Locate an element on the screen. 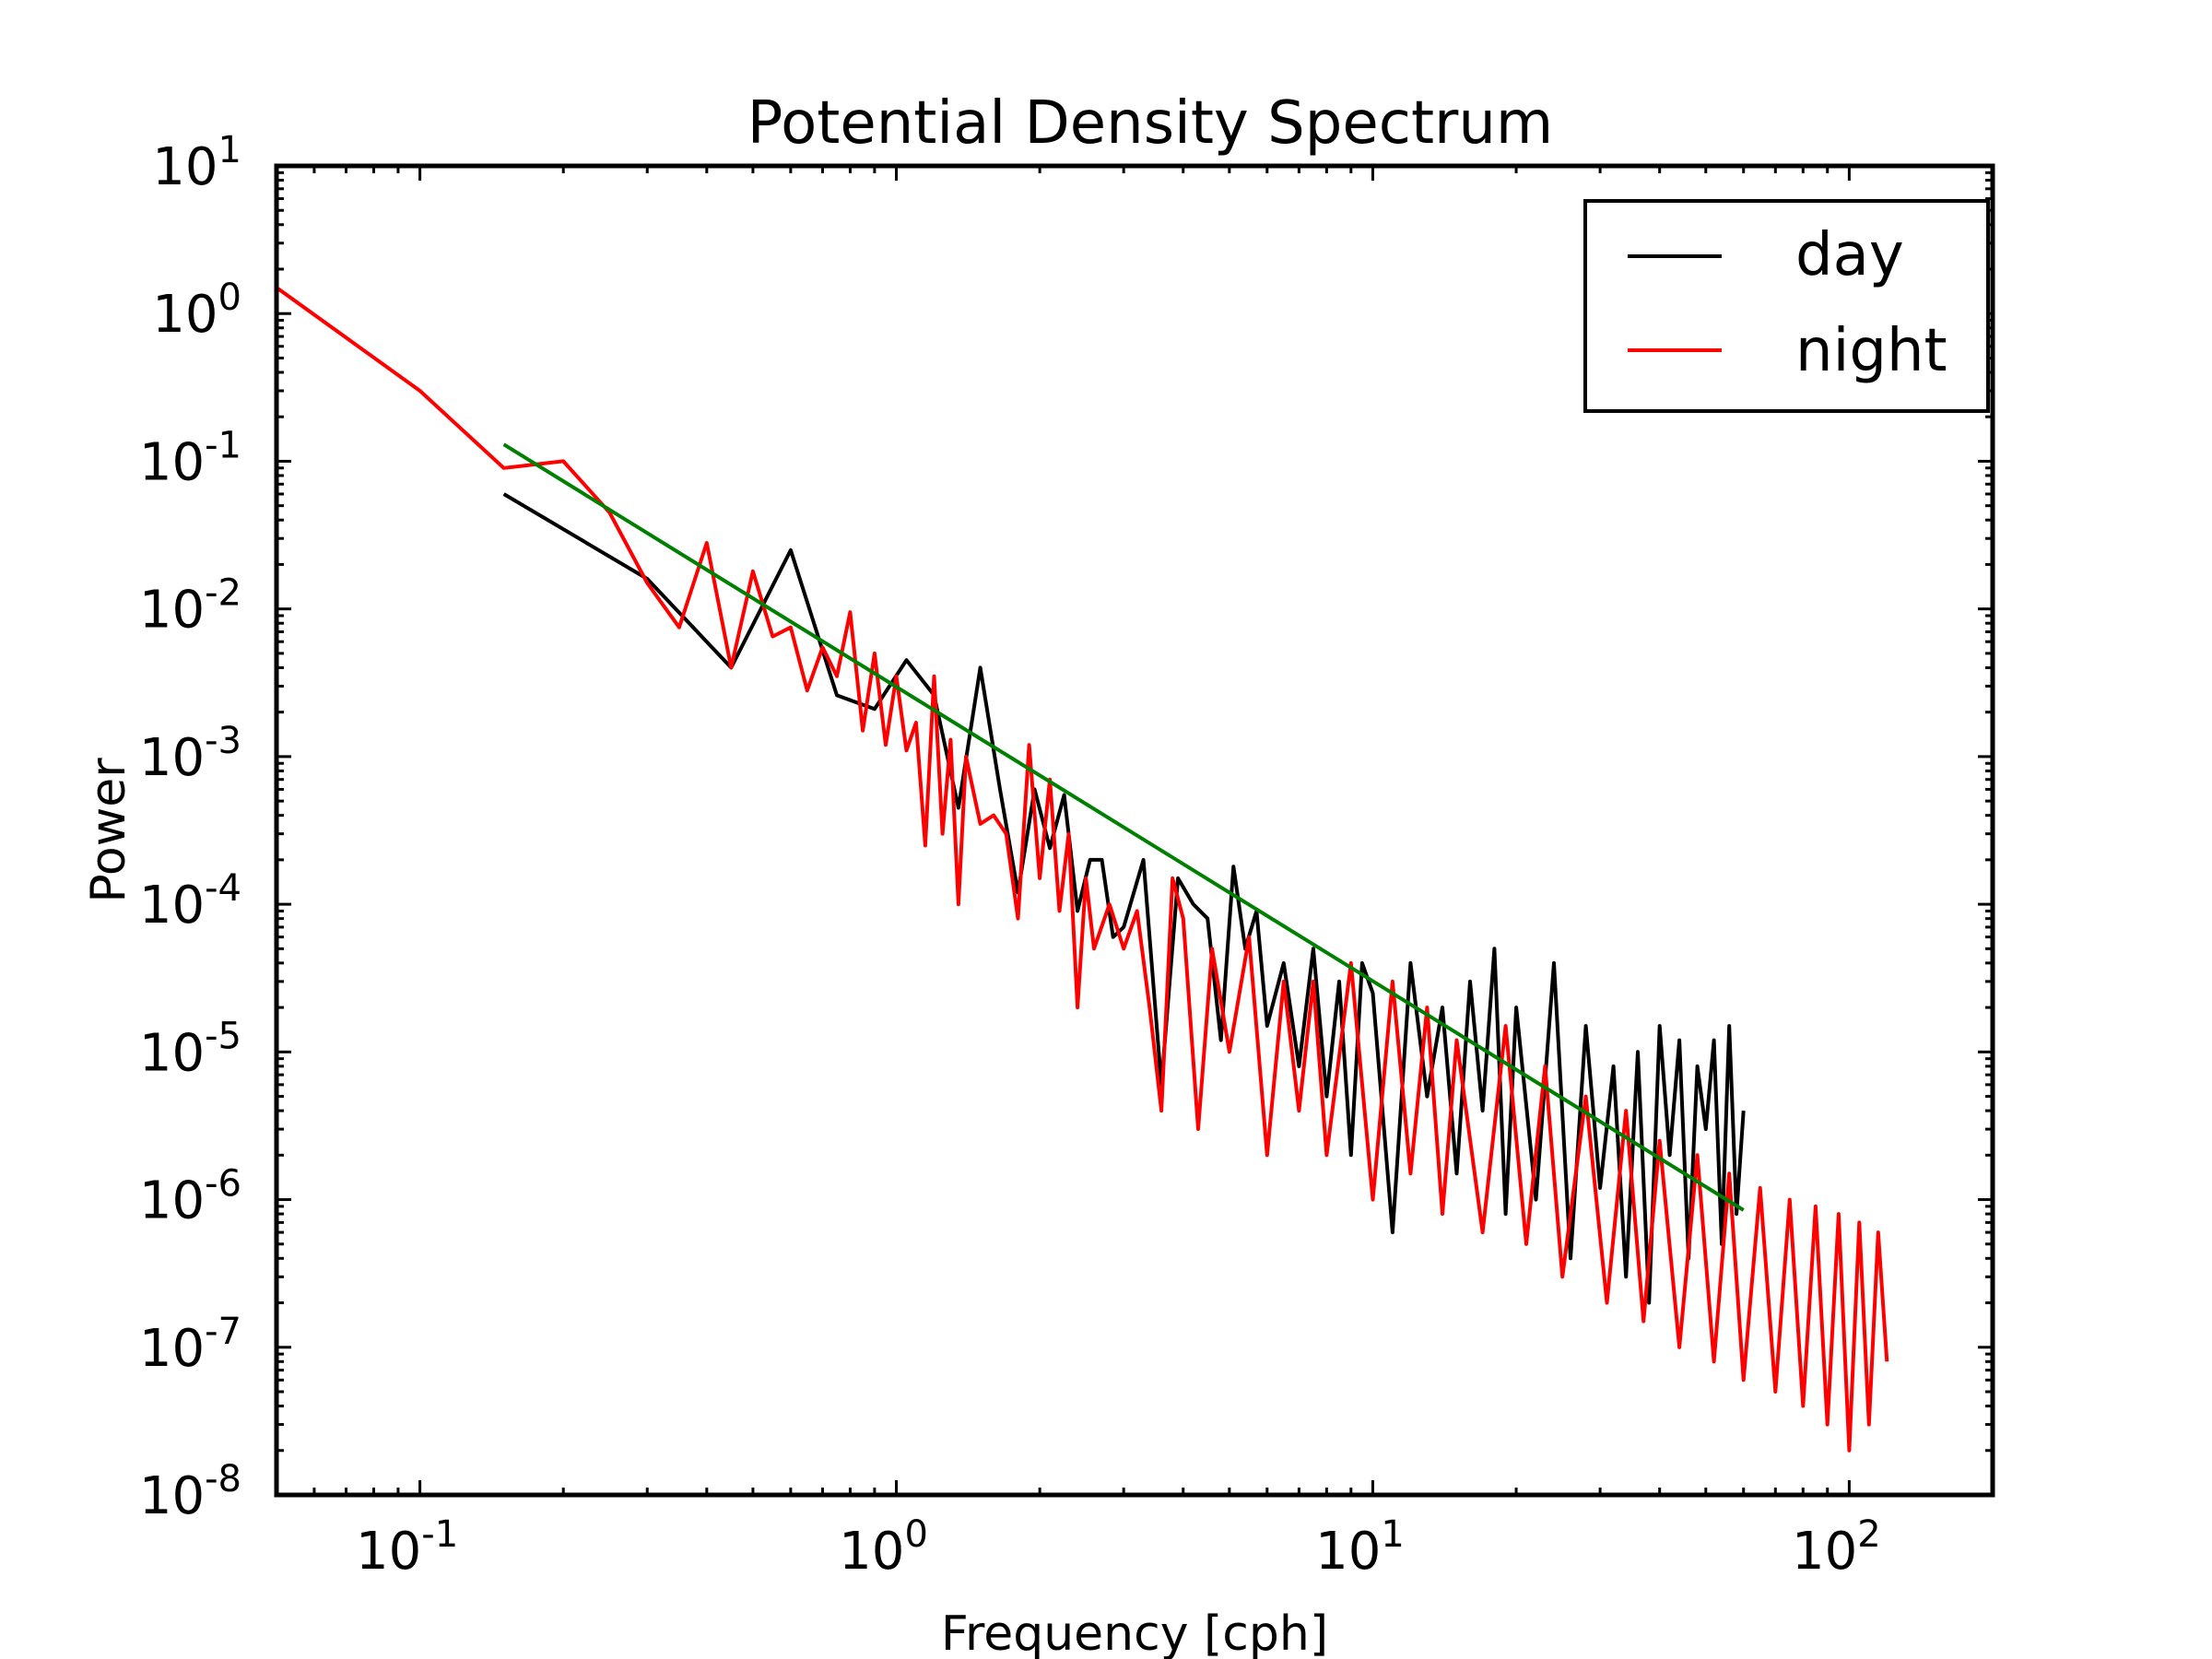  x-tick-label: 10¹ is located at coordinates (1360, 1547).